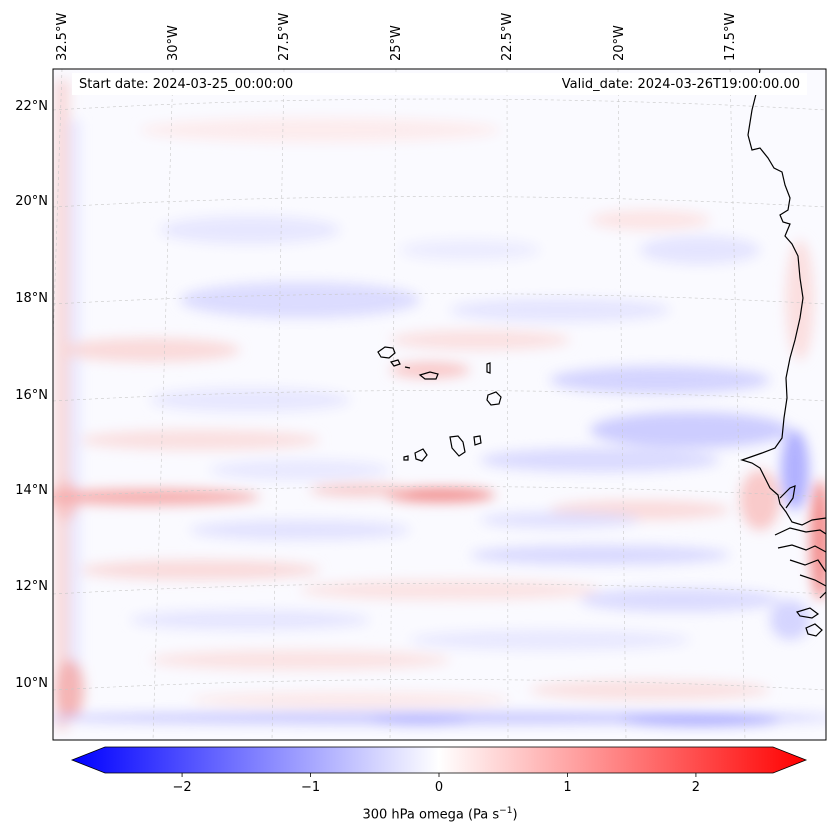  I want to click on colorbar-label: 300 hPa omega (Pa s−1), so click(440, 814).